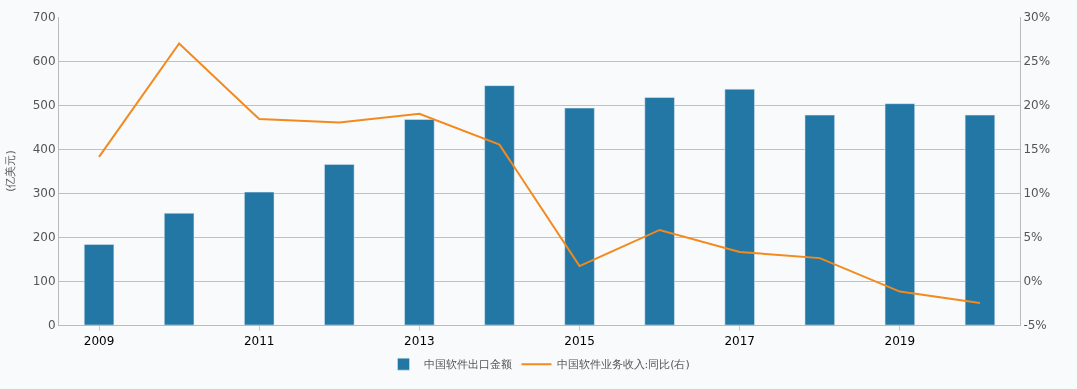  What do you see at coordinates (259, 341) in the screenshot?
I see `x-tick-label: 2011` at bounding box center [259, 341].